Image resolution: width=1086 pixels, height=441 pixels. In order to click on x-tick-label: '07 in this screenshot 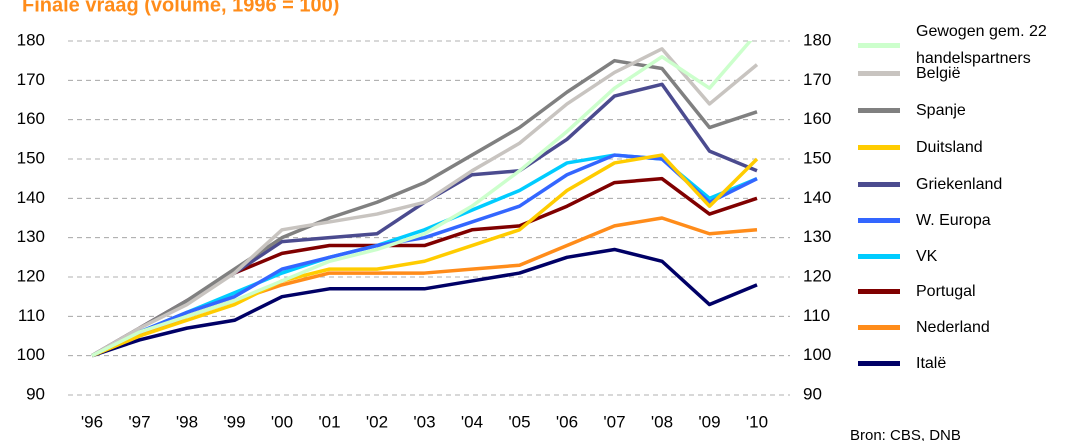, I will do `click(614, 421)`.